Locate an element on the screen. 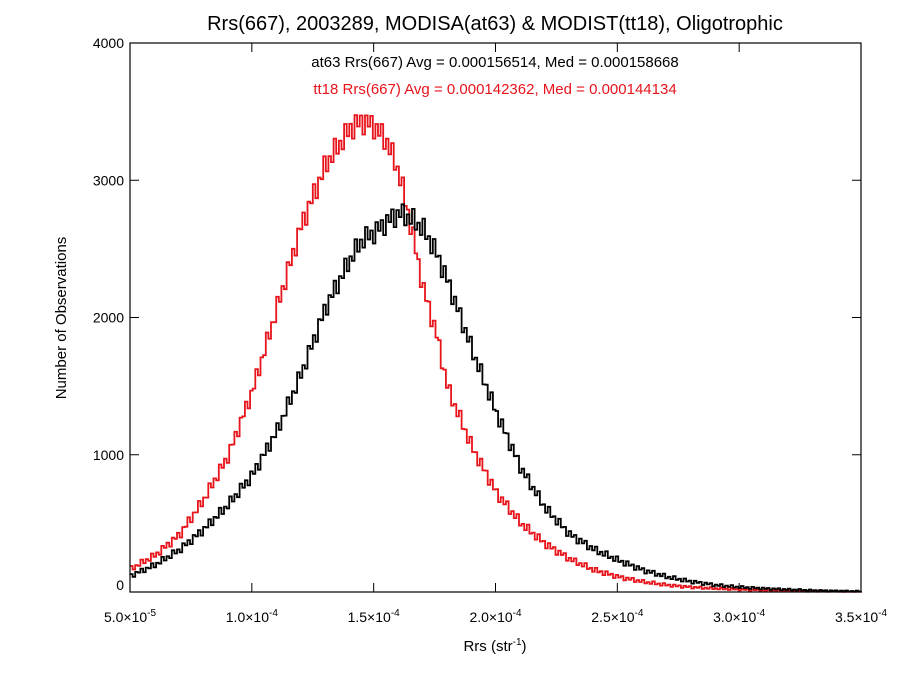 The image size is (900, 675). x-tick-label: 3.5×10⁻⁴ is located at coordinates (861, 616).